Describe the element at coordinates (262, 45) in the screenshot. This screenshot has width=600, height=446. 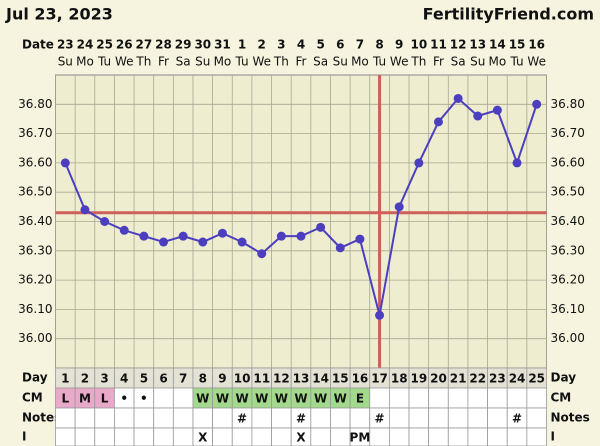
I see `date-label: 2` at that location.